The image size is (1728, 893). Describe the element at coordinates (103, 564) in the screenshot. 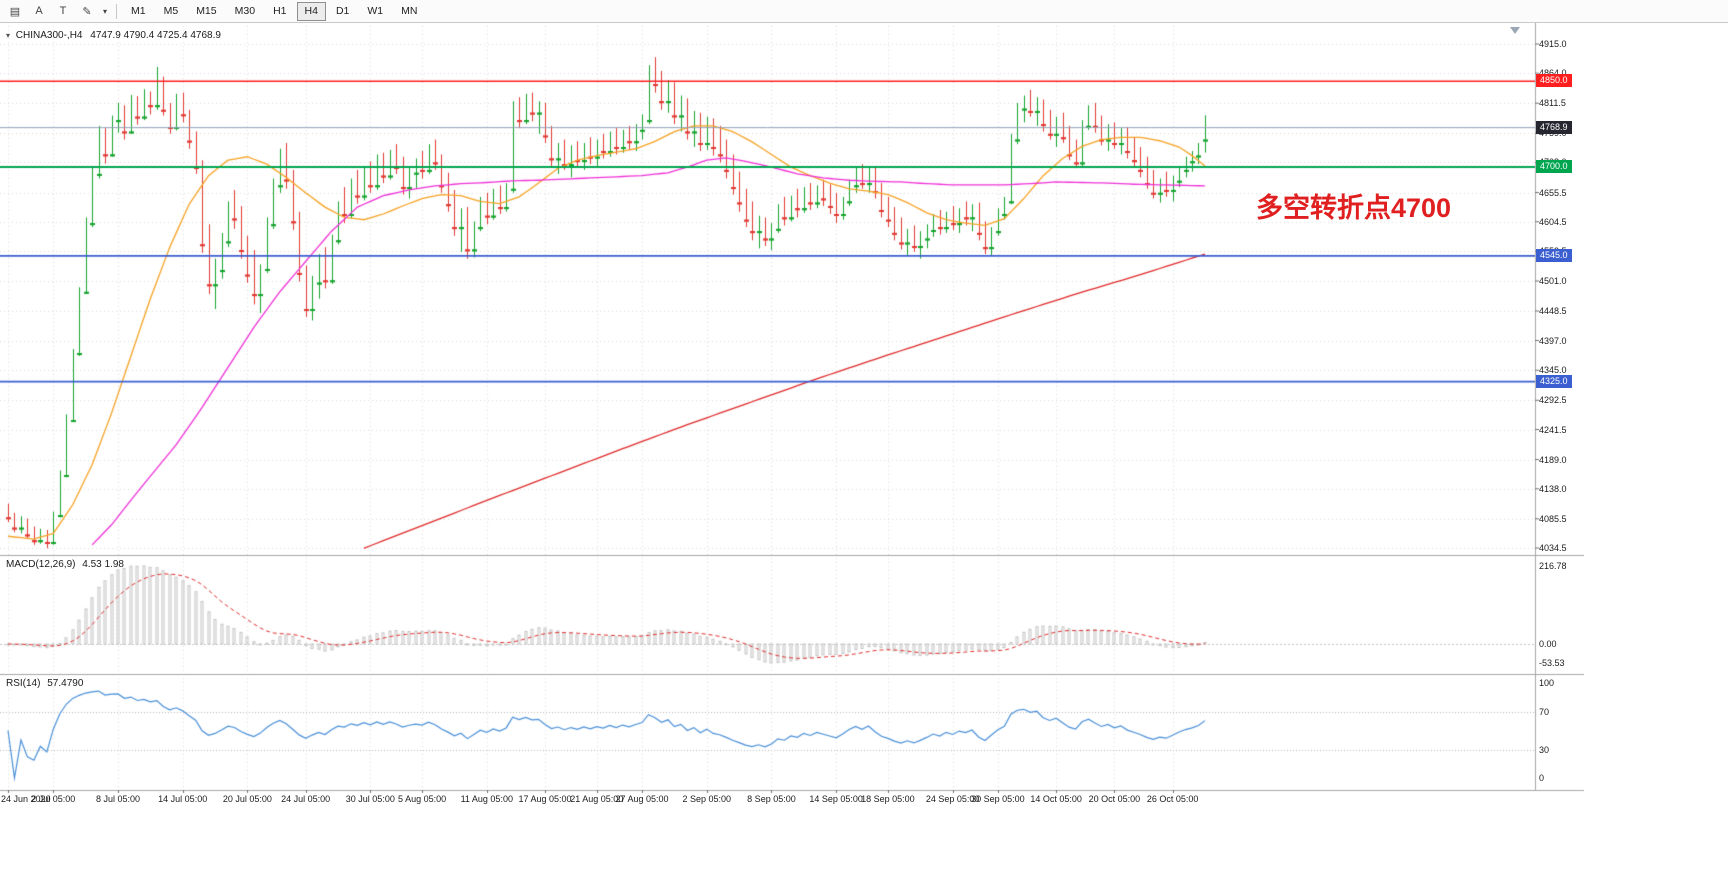

I see `macd-values: 4.53 1.98` at that location.